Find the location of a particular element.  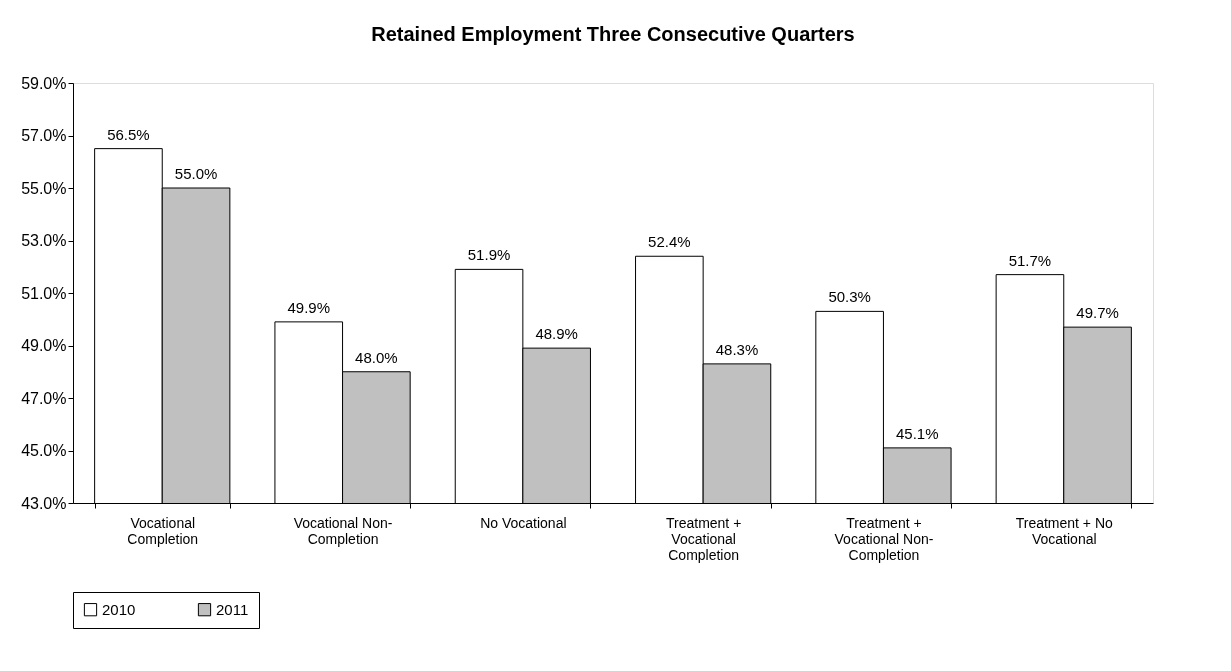

data-label: 55.0% is located at coordinates (196, 173).